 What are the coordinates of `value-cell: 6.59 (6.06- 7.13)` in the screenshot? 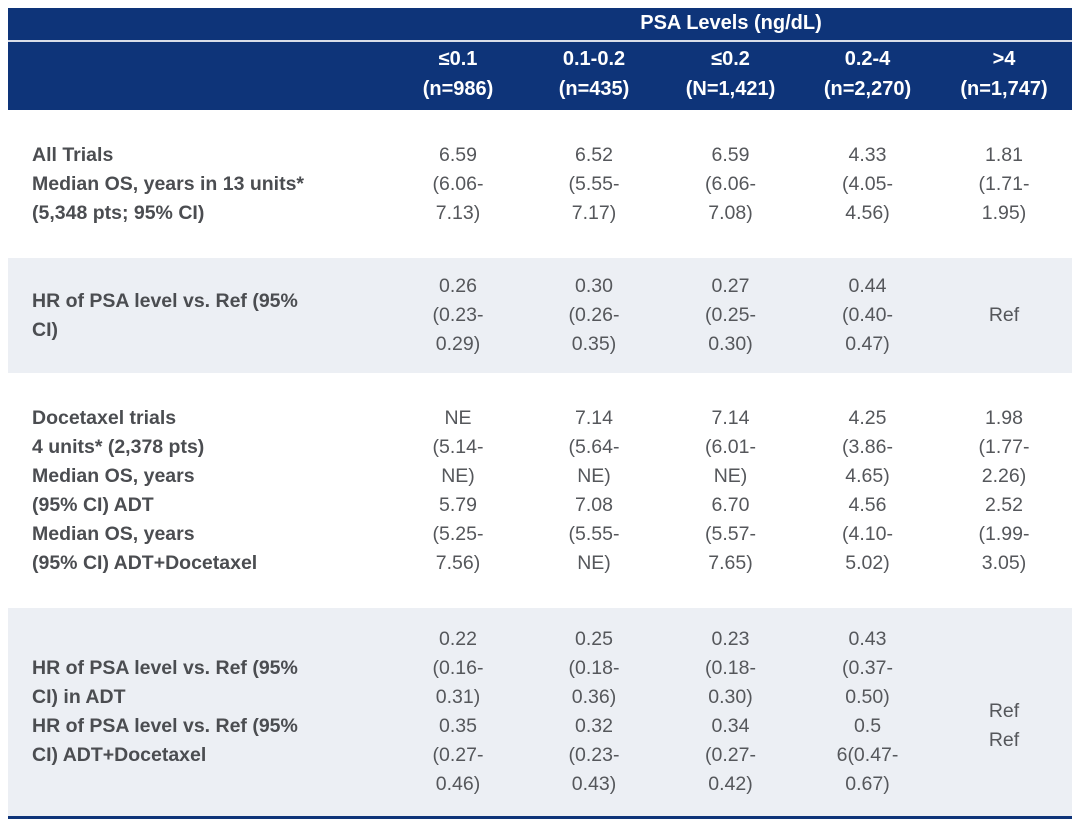 It's located at (458, 183).